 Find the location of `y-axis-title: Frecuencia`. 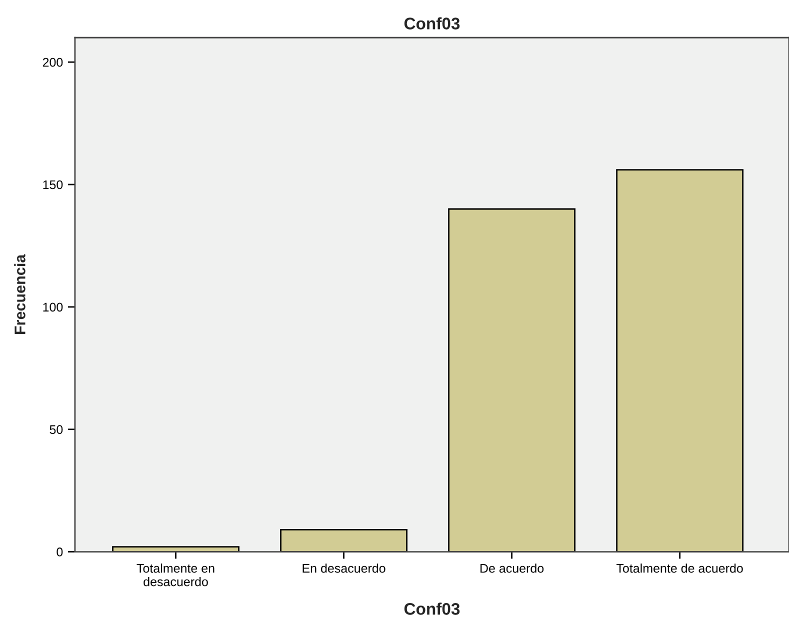

y-axis-title: Frecuencia is located at coordinates (20, 294).